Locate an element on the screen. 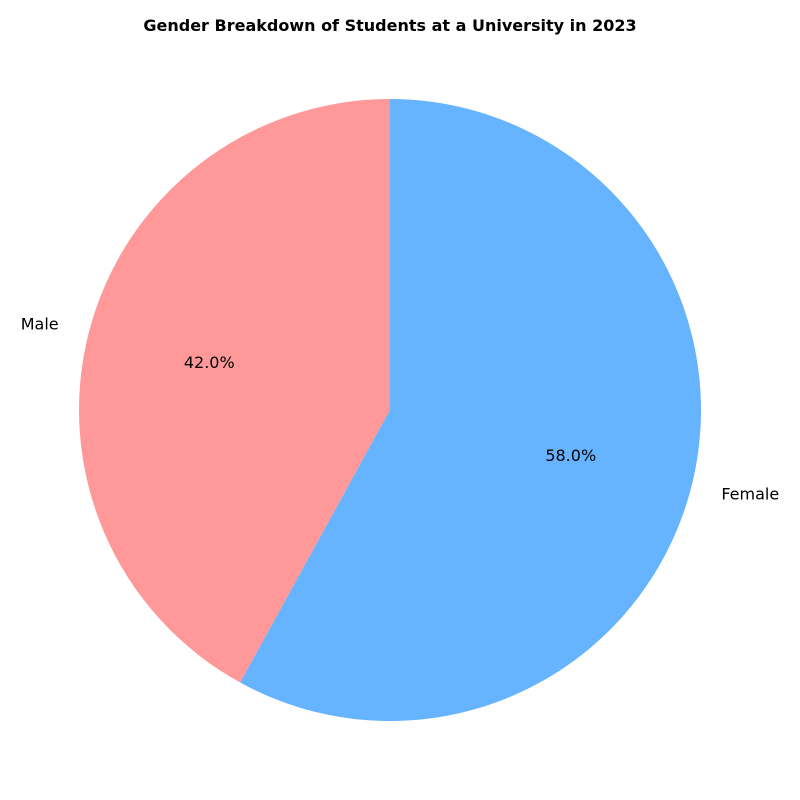  slice-pct-label-female: 58.0% is located at coordinates (570, 455).